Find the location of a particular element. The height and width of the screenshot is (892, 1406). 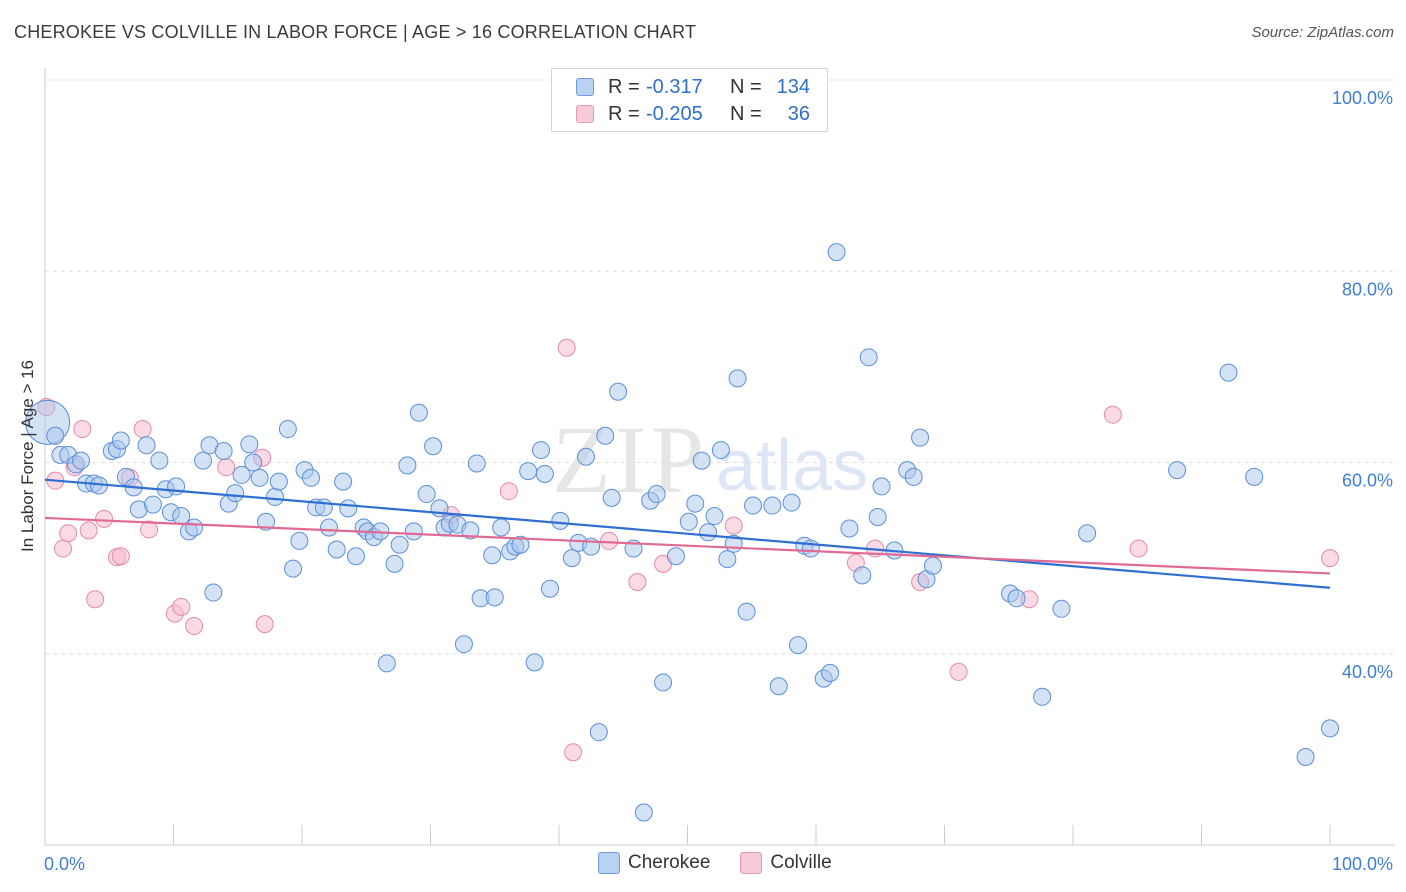

legend-label-colville: Colville is located at coordinates (801, 862).